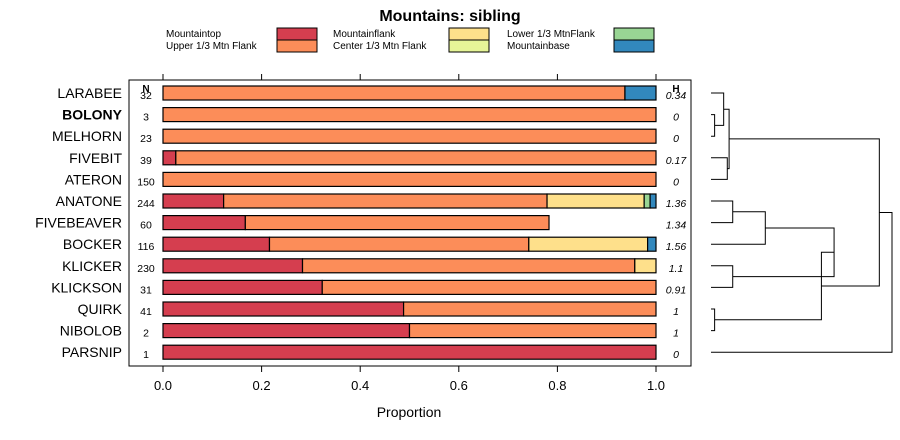 The width and height of the screenshot is (900, 440). Describe the element at coordinates (595, 201) in the screenshot. I see `bar-anatone-mountainflank` at that location.